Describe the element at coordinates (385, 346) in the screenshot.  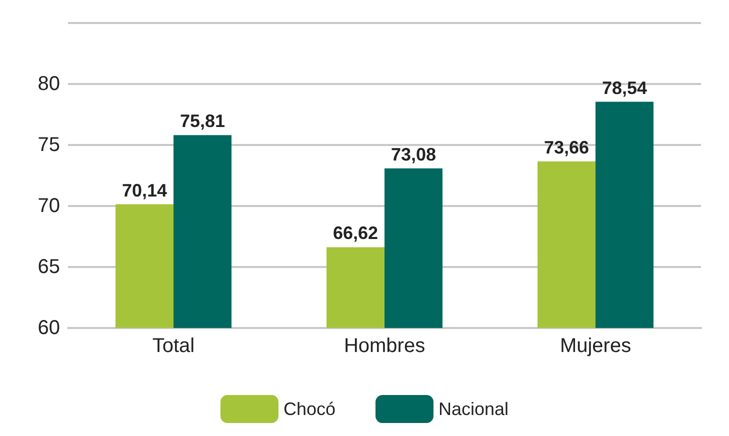
I see `x-tick-label: Hombres` at that location.